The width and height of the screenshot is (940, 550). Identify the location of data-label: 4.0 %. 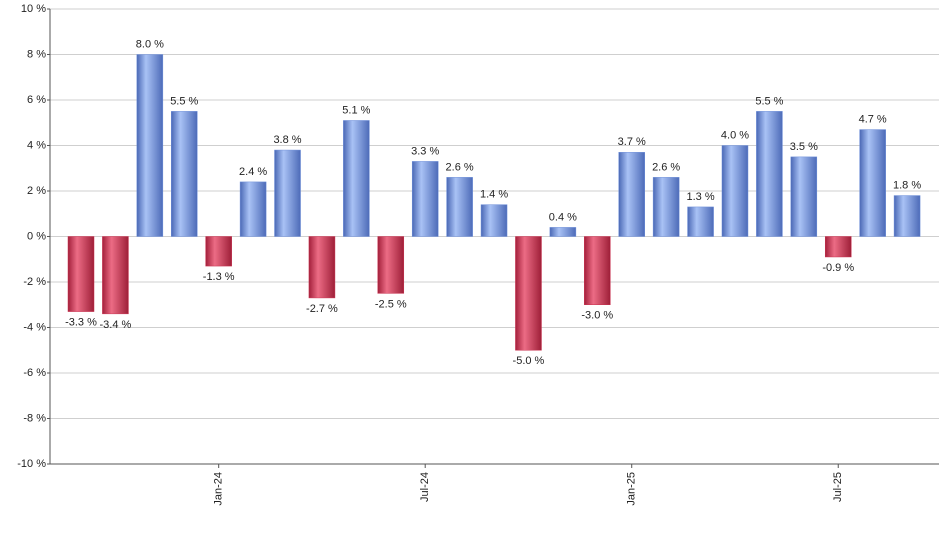
(735, 135).